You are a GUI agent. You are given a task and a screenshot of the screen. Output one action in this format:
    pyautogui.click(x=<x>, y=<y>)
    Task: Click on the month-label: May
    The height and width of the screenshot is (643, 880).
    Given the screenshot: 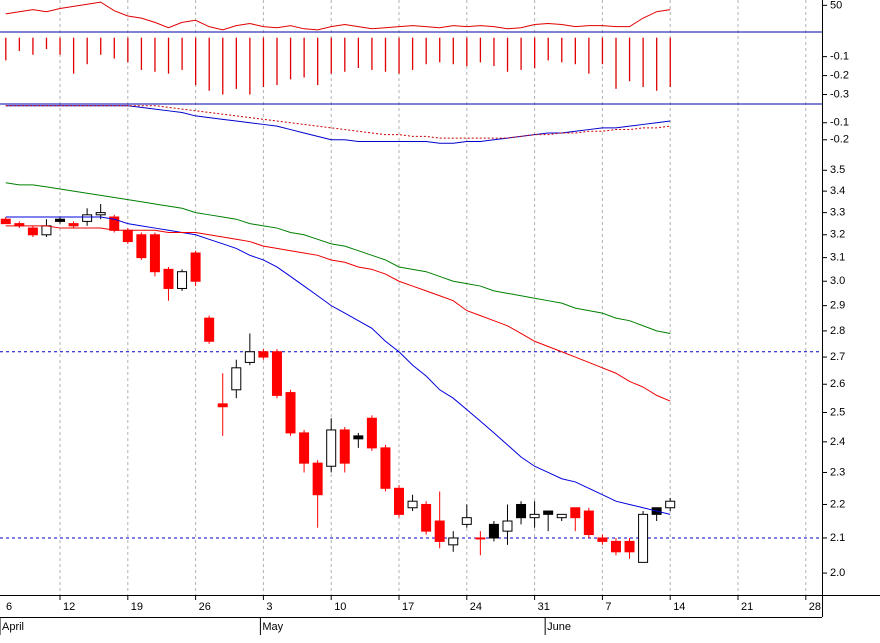 What is the action you would take?
    pyautogui.click(x=272, y=627)
    